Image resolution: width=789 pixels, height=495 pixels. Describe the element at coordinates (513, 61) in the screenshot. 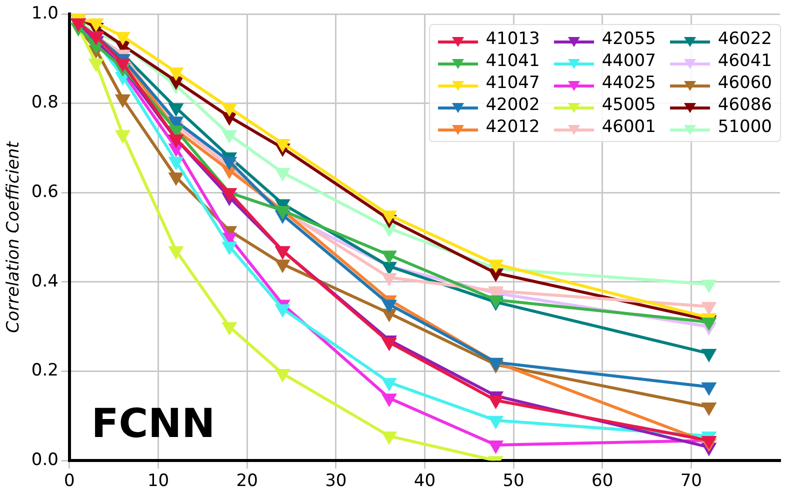

I see `legend-label: 41041` at that location.